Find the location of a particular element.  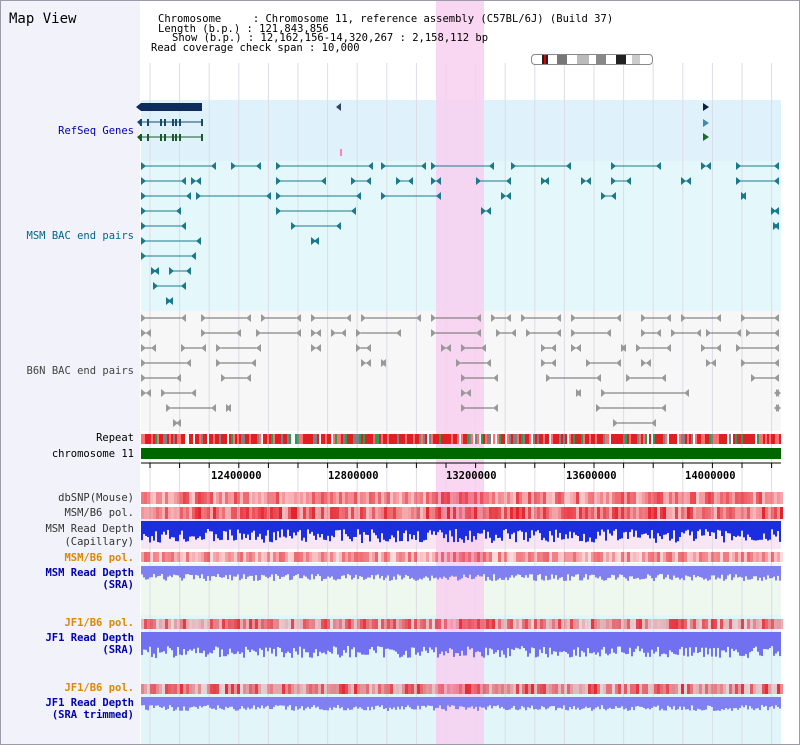

track-label-refseq: RefSeq Genes is located at coordinates (96, 131).